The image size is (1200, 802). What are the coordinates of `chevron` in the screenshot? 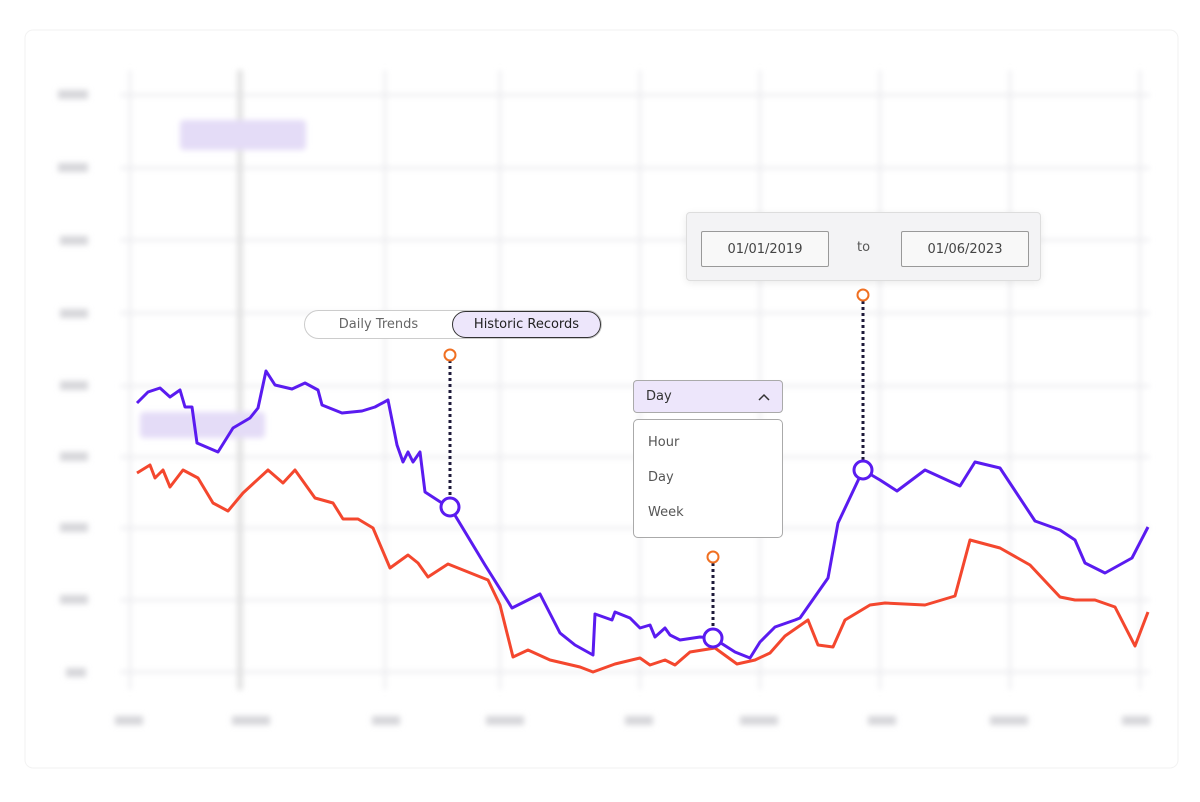 It's located at (764, 397).